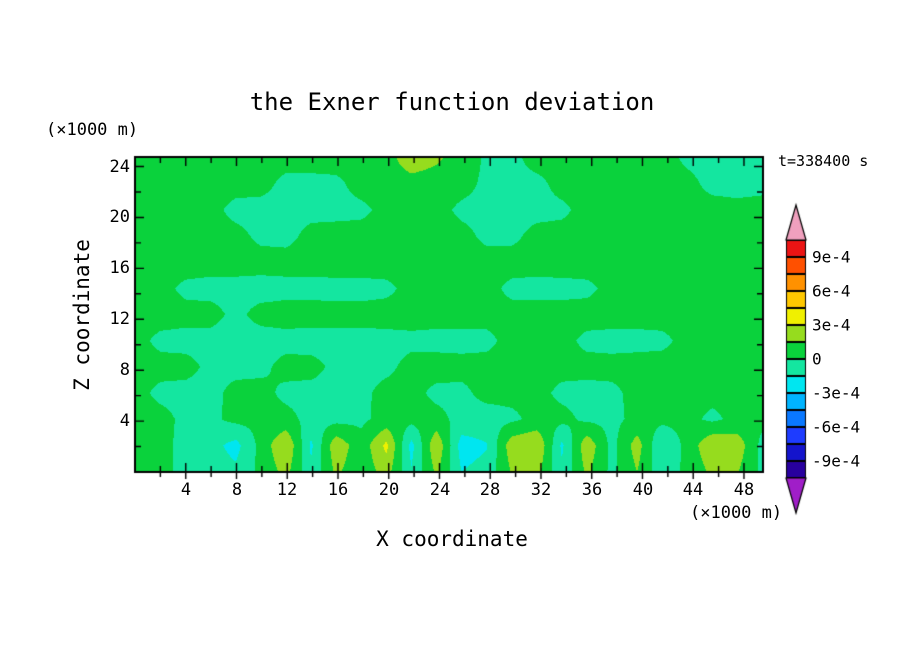  Describe the element at coordinates (389, 490) in the screenshot. I see `x-tick-label: 20` at that location.